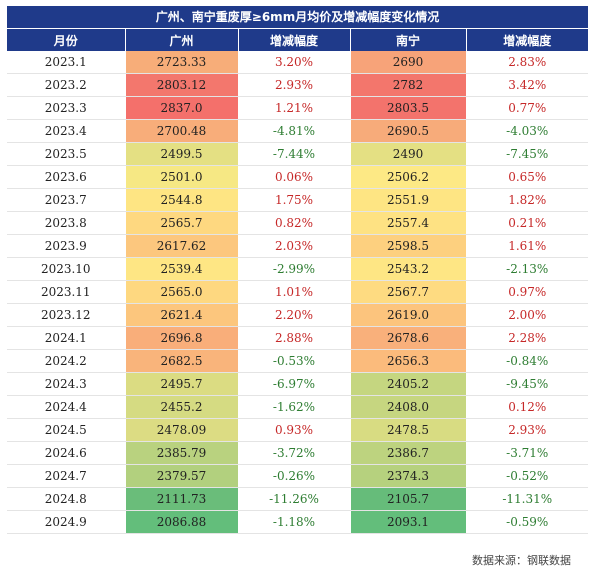 Image resolution: width=595 pixels, height=573 pixels. Describe the element at coordinates (407, 40) in the screenshot. I see `header-nanning: 南宁` at that location.